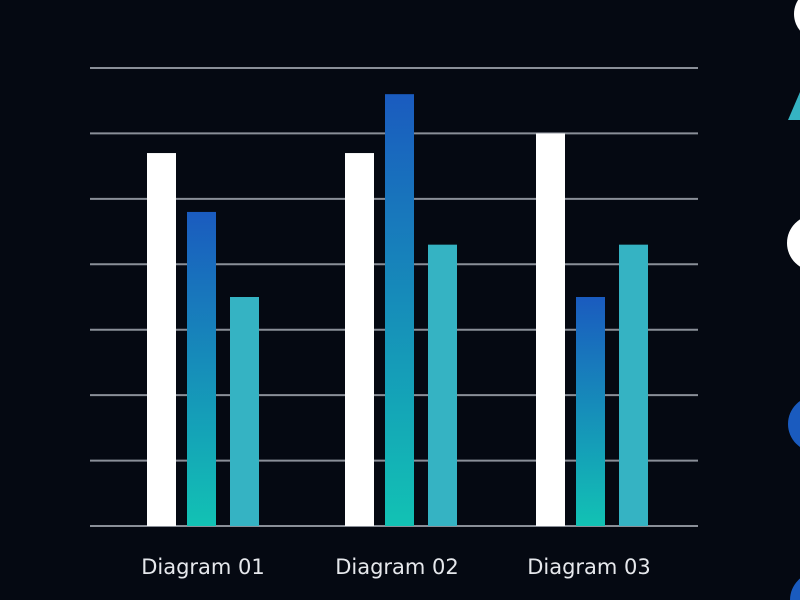 This screenshot has width=800, height=600. I want to click on edge-decorations, so click(793, 300).